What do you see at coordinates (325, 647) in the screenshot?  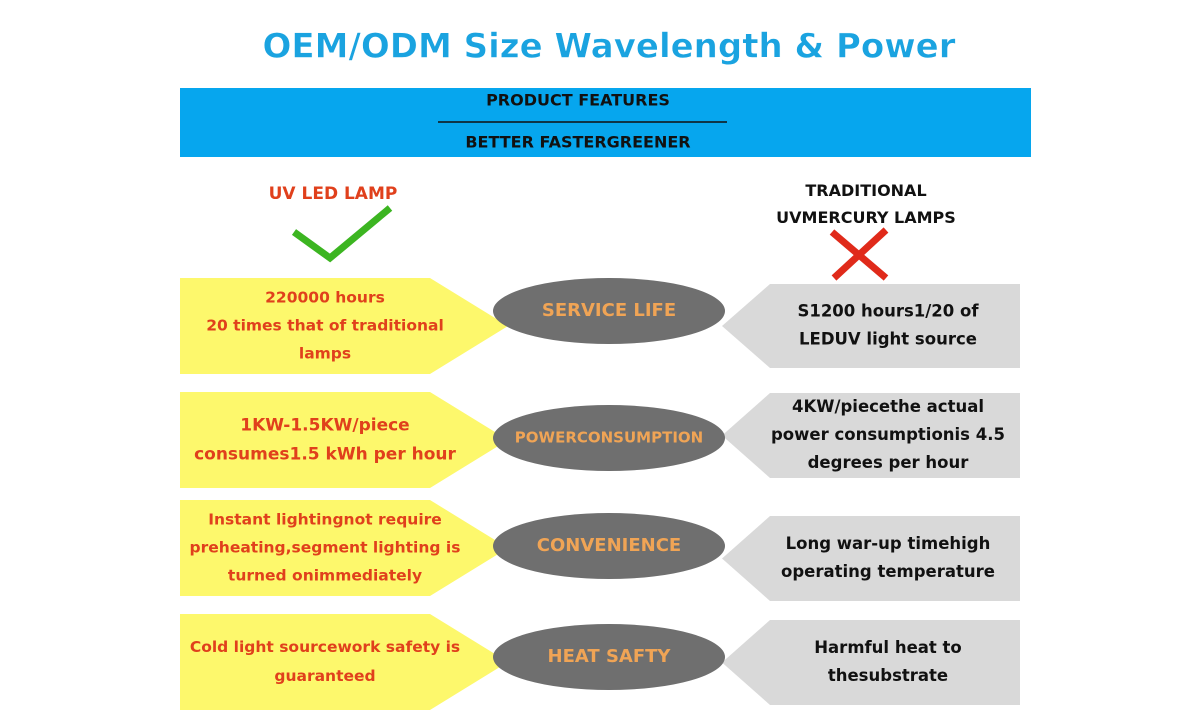 I see `led-text: Cold light sourcework safety is` at bounding box center [325, 647].